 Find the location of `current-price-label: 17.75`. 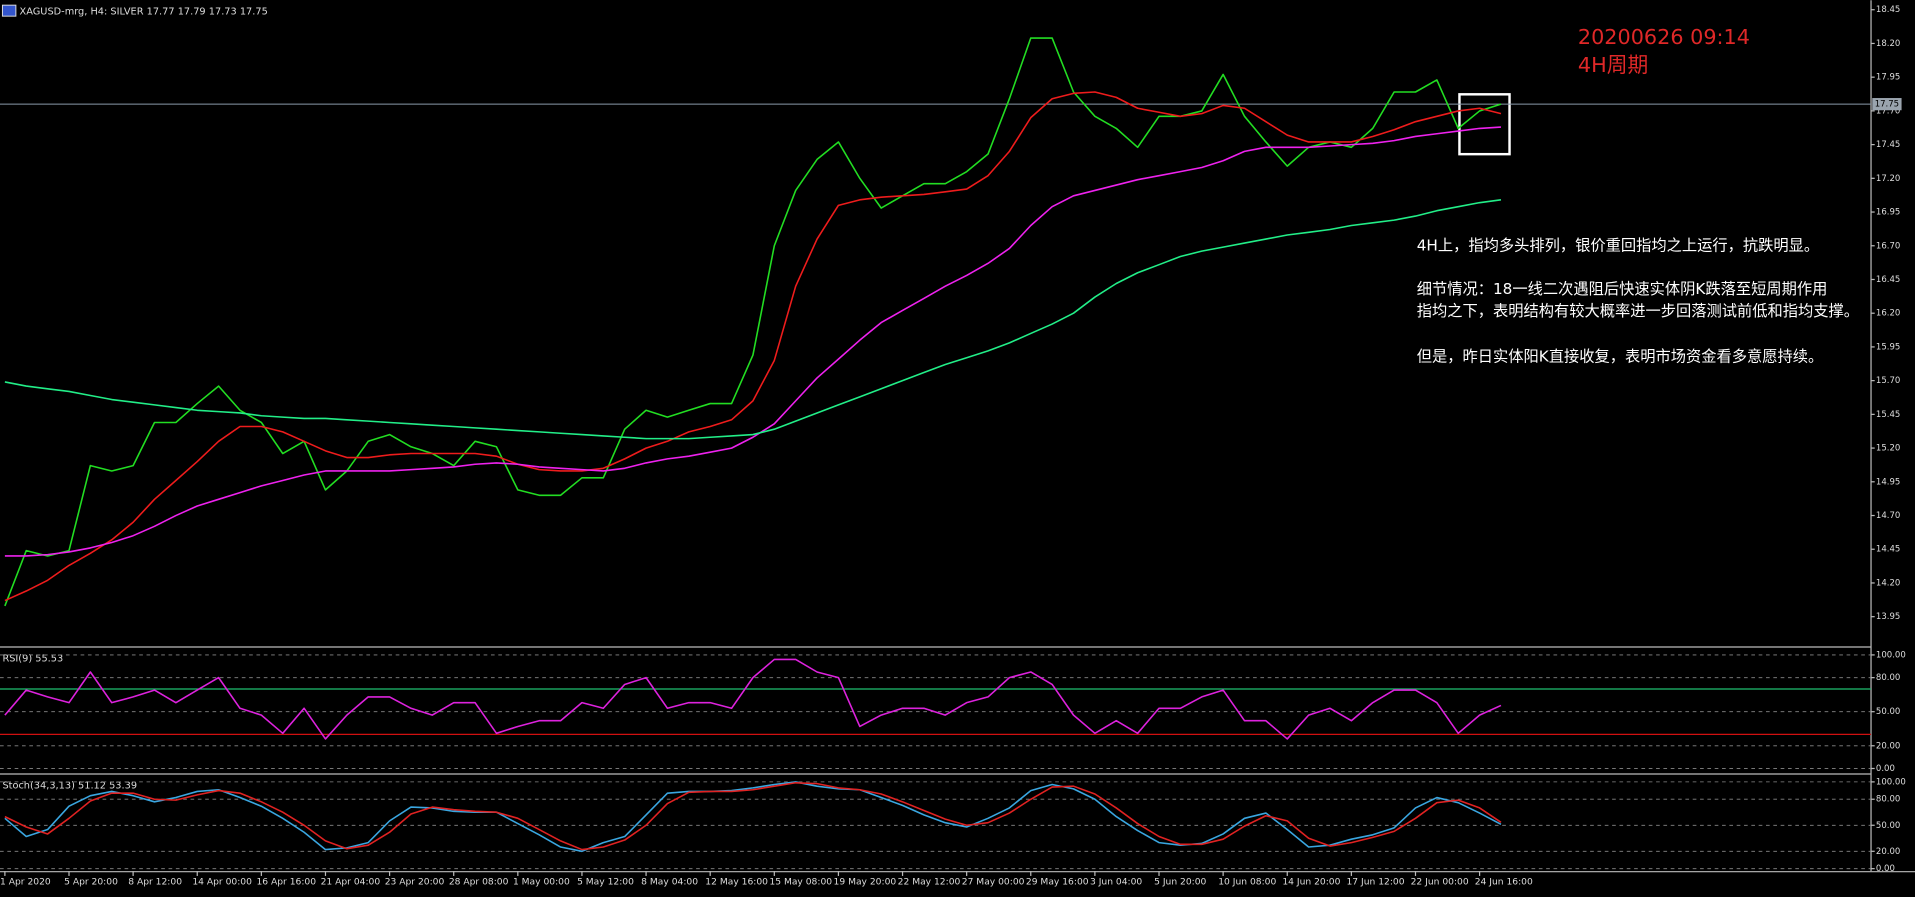

current-price-label: 17.75 is located at coordinates (1887, 105).